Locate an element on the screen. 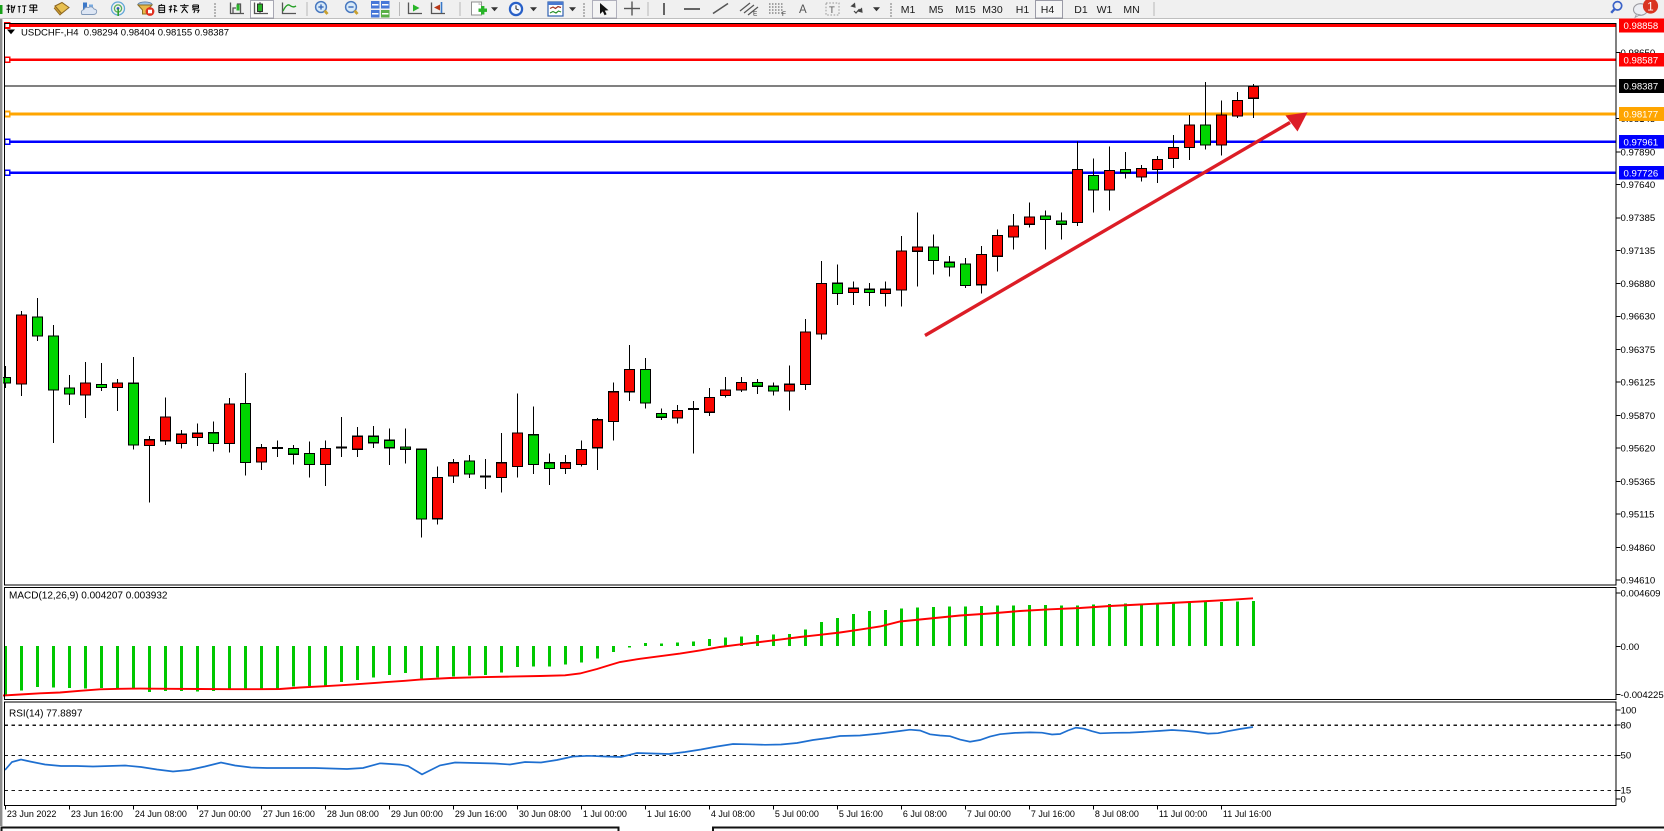  svg-text: RSI(14) 77.8897 is located at coordinates (46, 714).